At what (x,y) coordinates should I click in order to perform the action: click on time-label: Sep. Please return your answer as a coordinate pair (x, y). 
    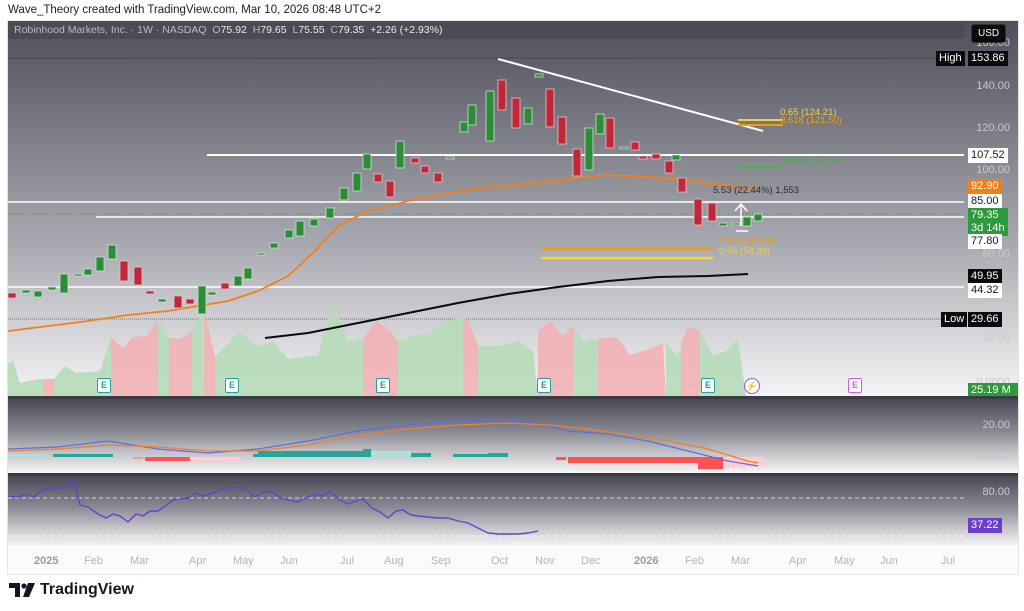
    Looking at the image, I should click on (441, 561).